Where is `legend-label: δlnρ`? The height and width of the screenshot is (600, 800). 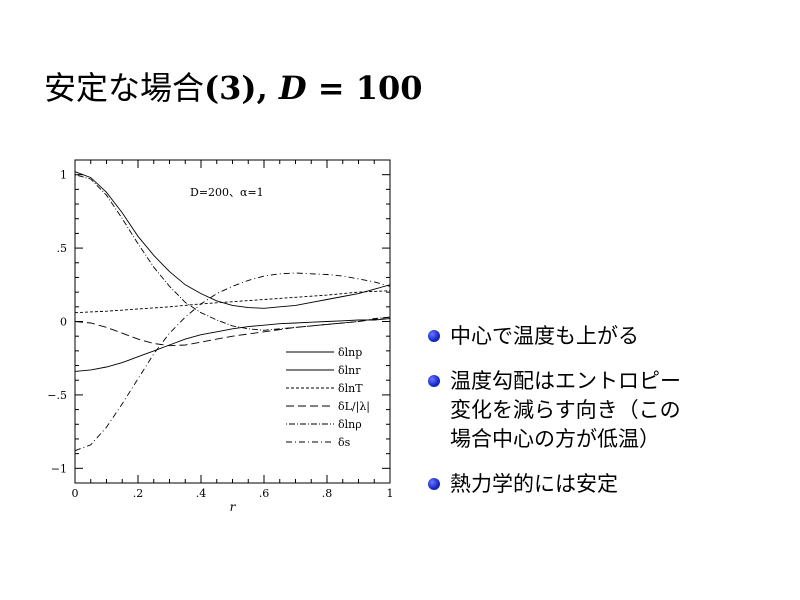
legend-label: δlnρ is located at coordinates (350, 424).